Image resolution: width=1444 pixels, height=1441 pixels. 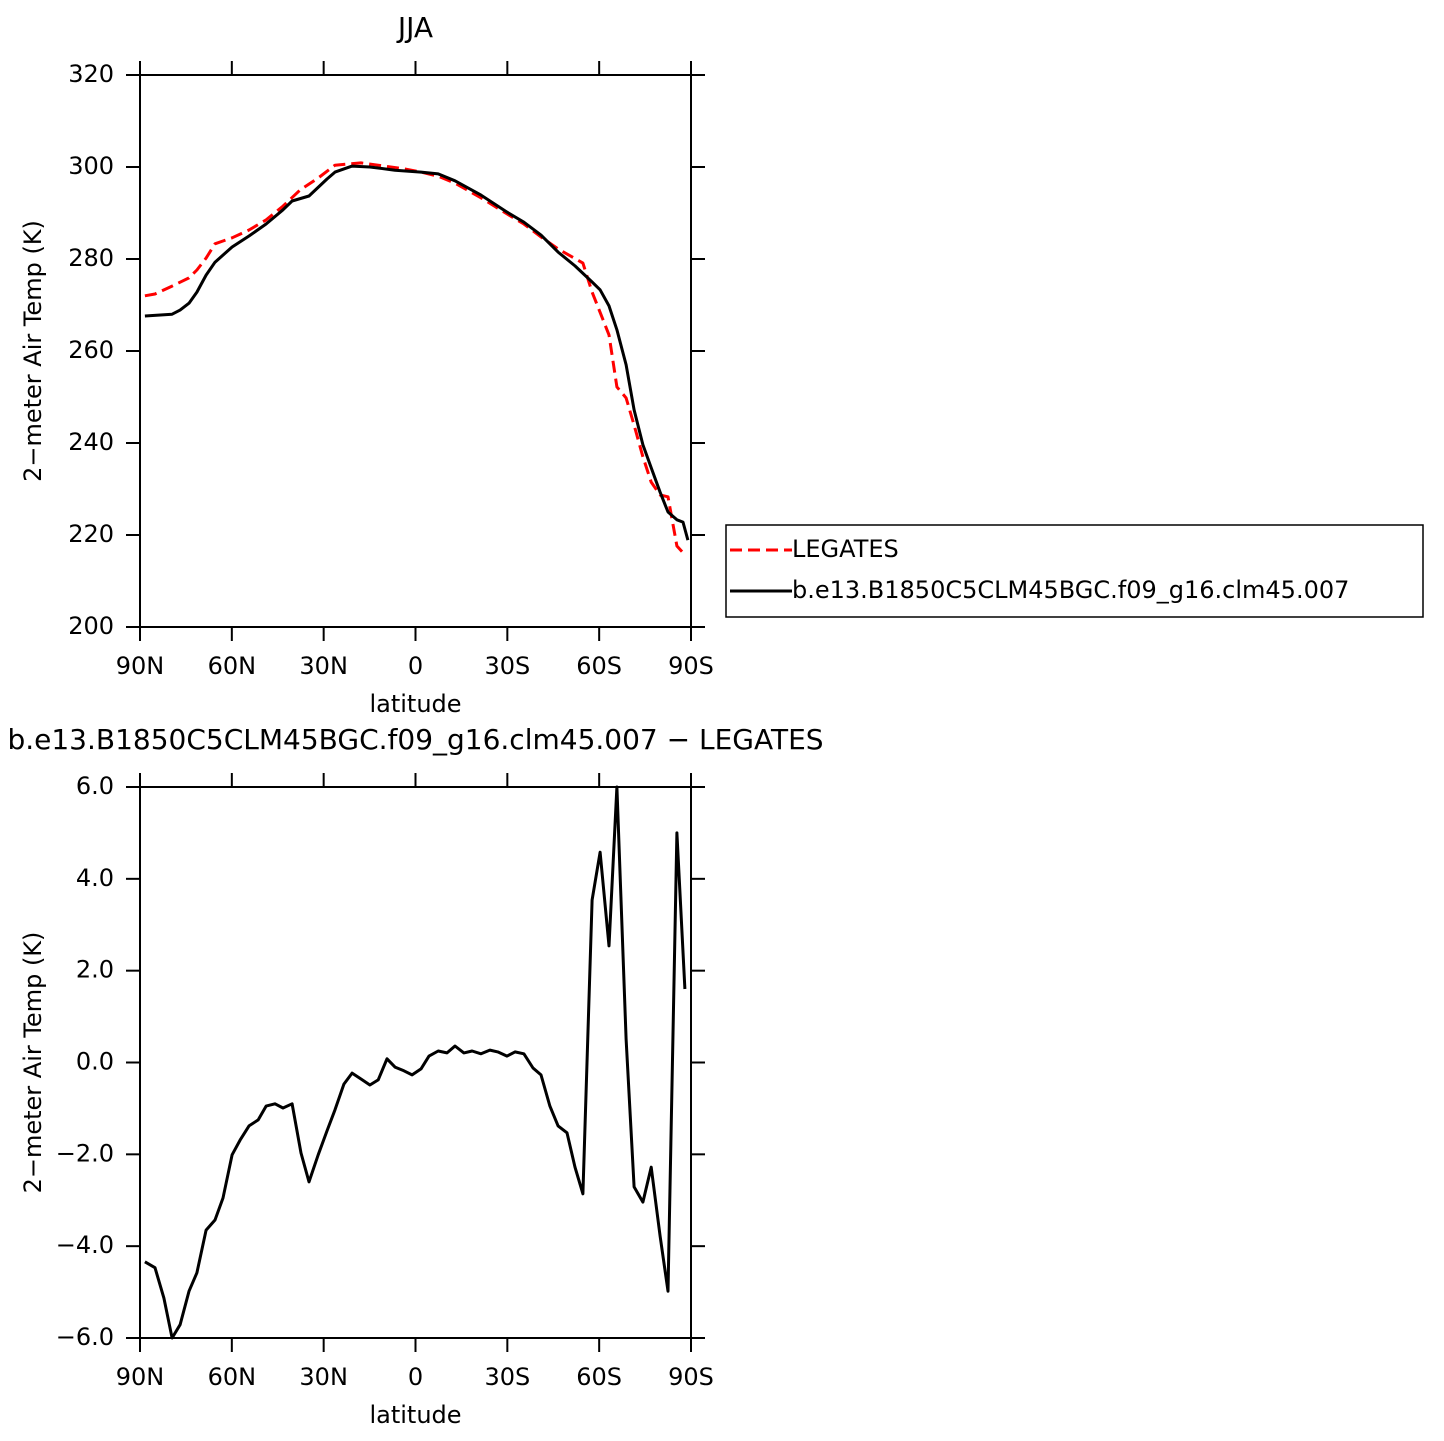 What do you see at coordinates (95, 970) in the screenshot?
I see `y-tick-label: 2.0` at bounding box center [95, 970].